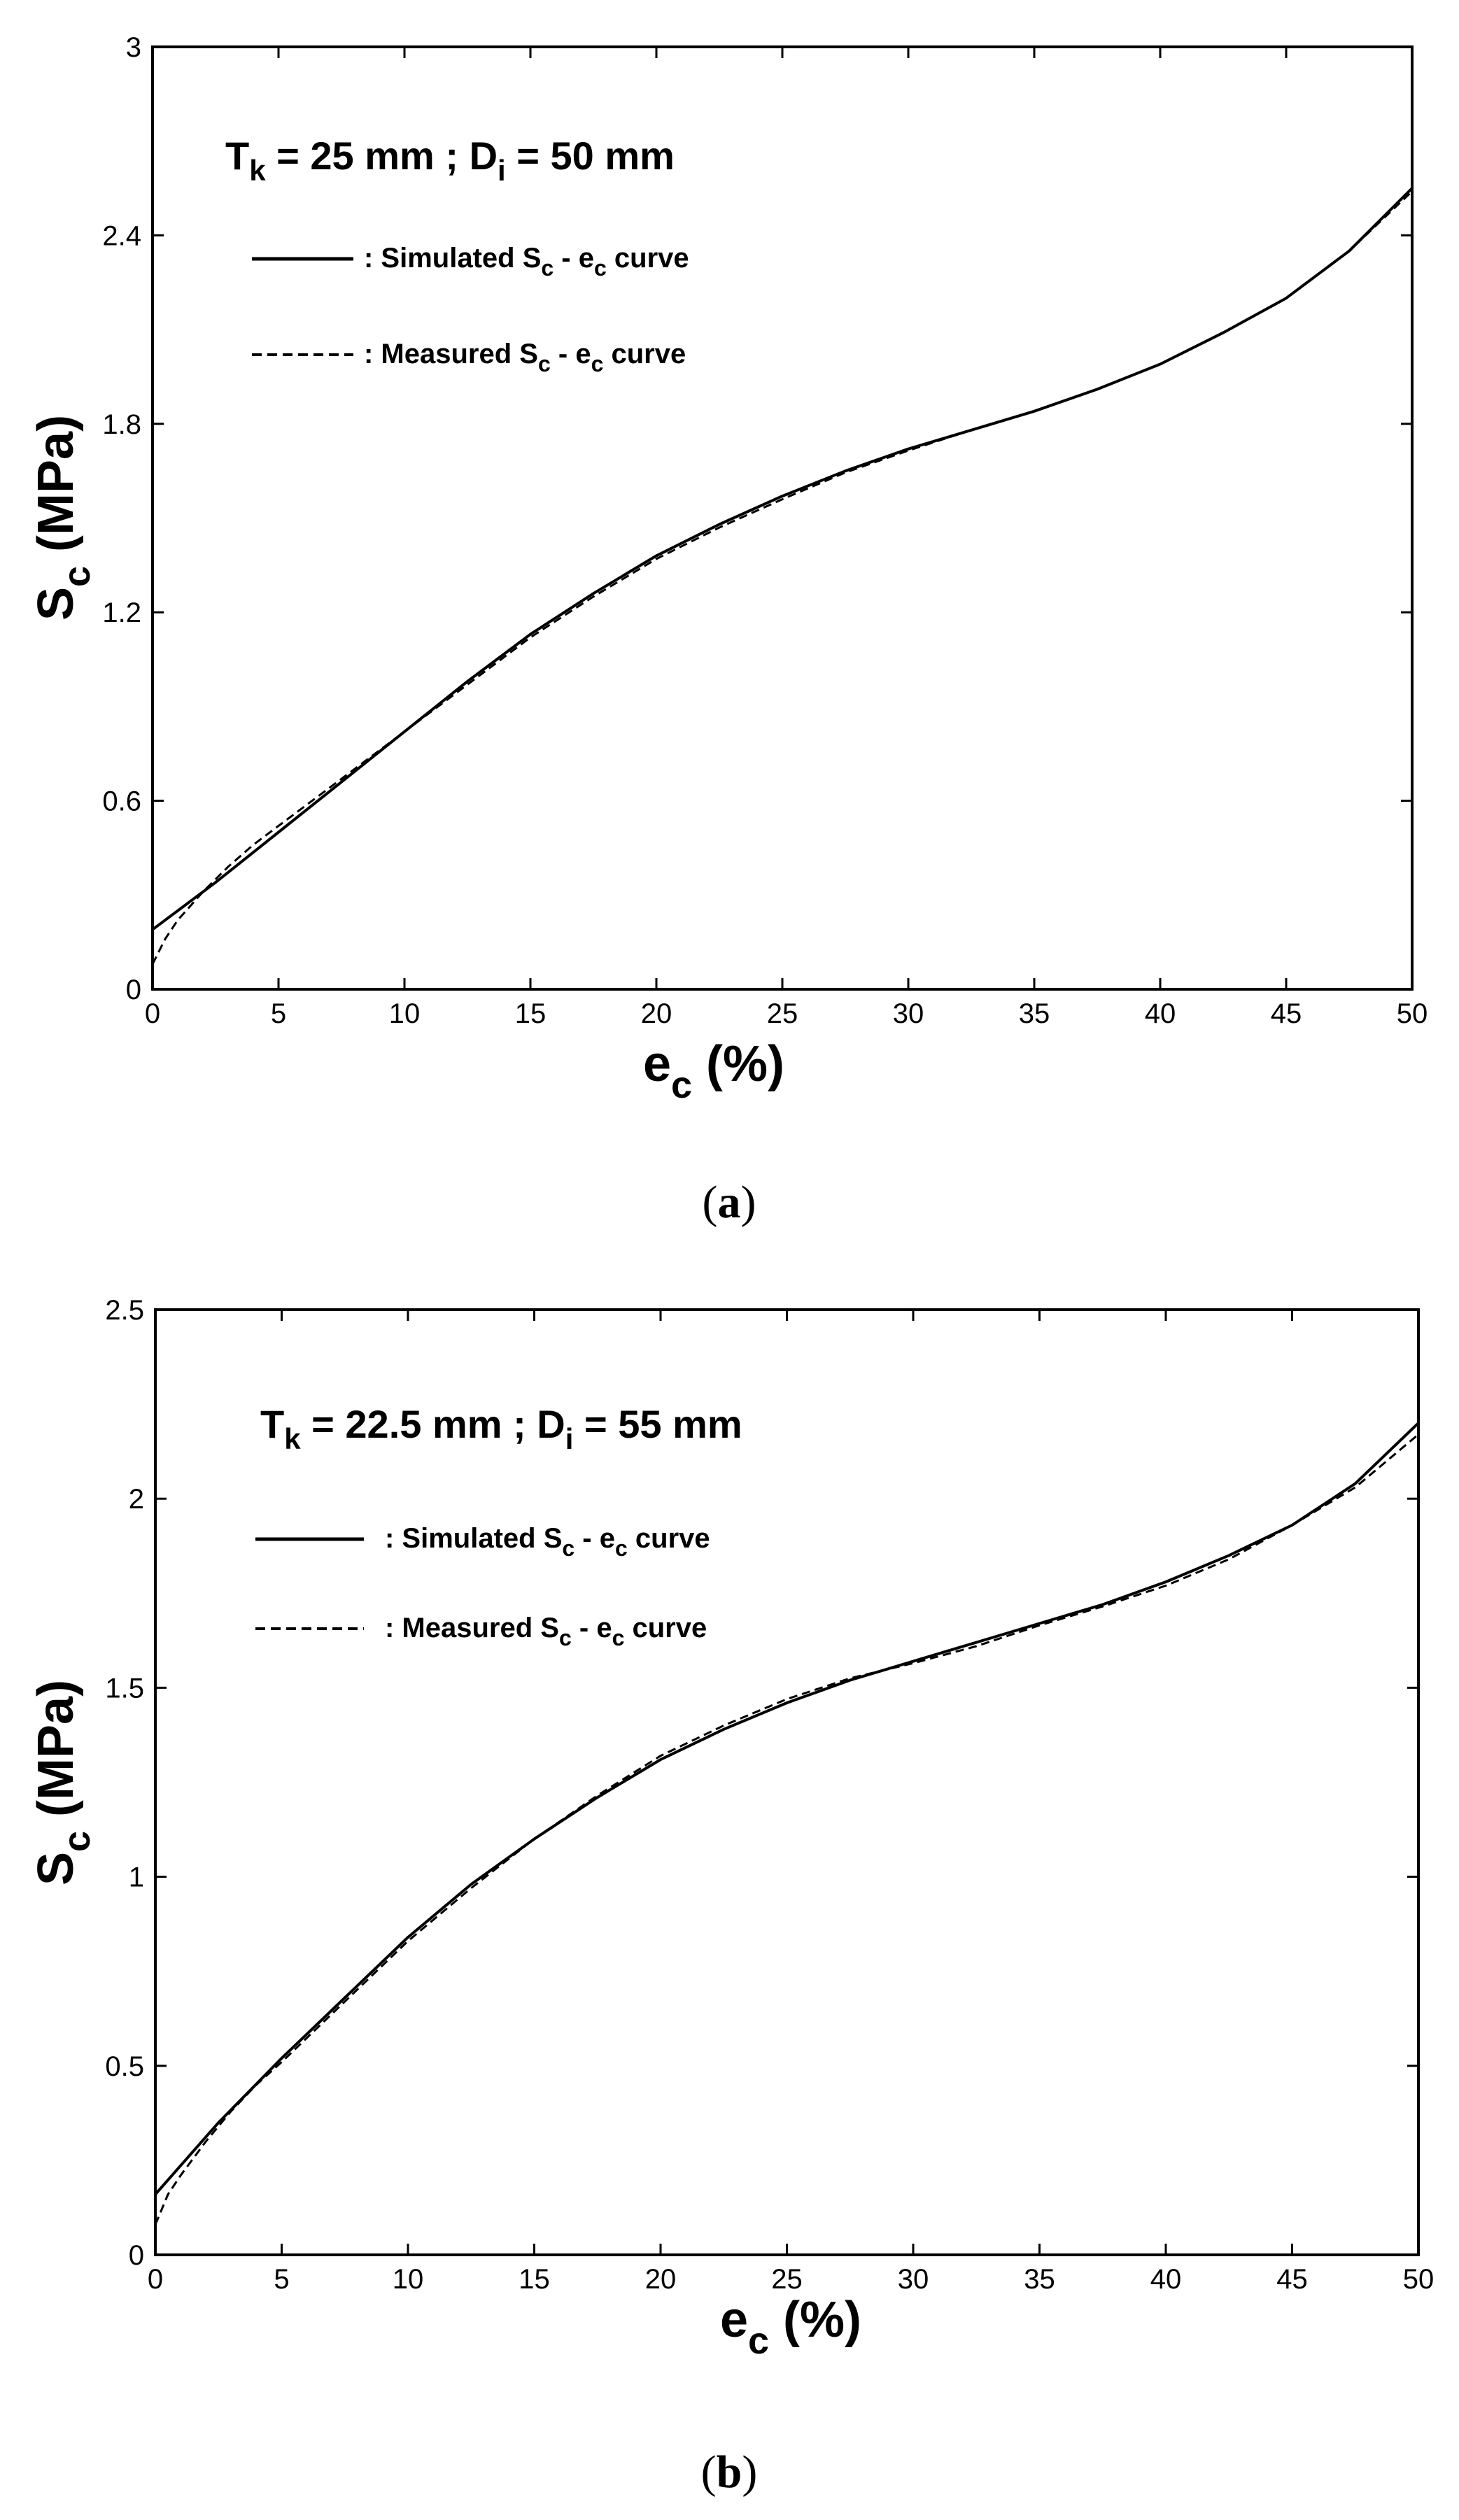 The image size is (1459, 2520). I want to click on y-tick-label: 3, so click(134, 47).